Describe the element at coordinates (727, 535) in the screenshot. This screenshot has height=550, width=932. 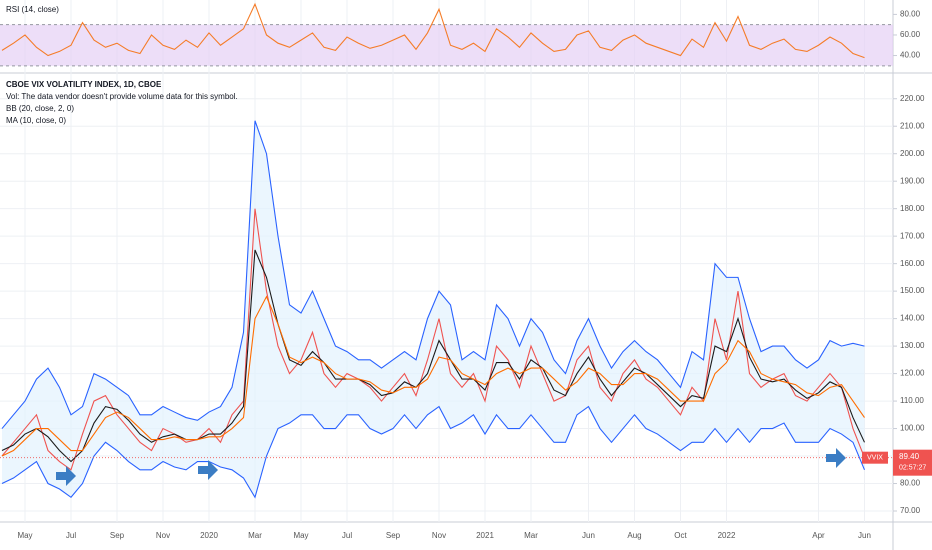
I see `x-tick-label: 2022` at that location.